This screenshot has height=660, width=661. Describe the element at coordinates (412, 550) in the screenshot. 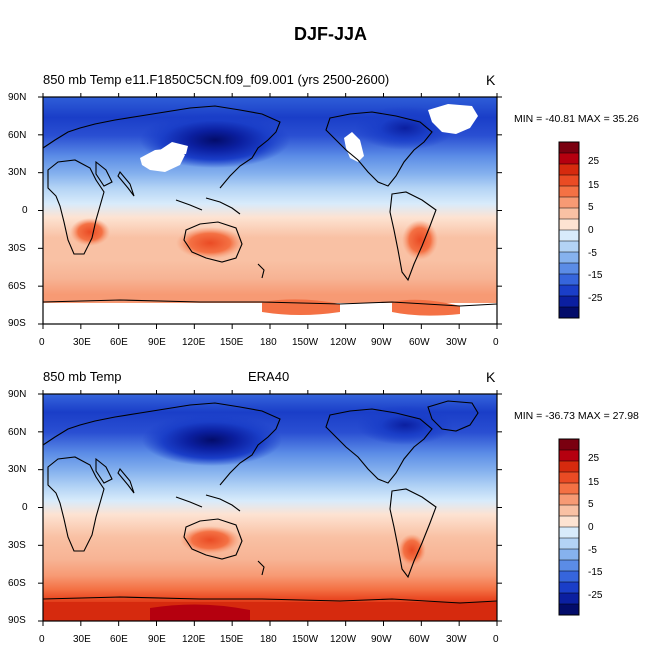

I see `south-america-warm-anomaly-obs` at that location.